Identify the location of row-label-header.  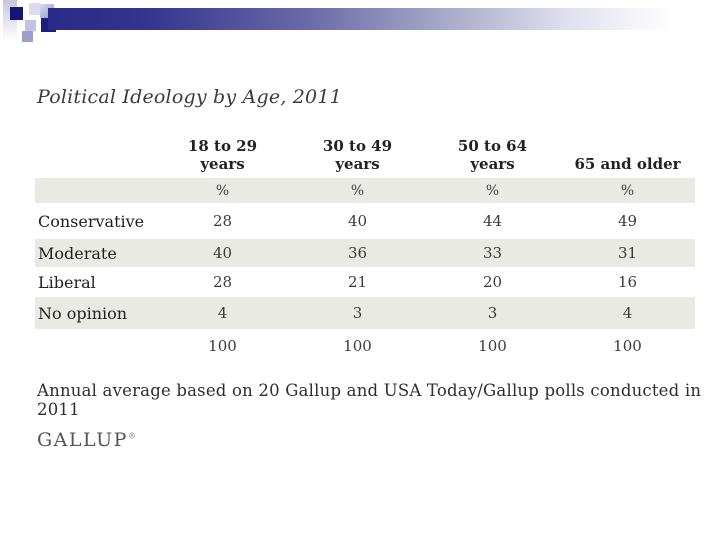
(95, 153).